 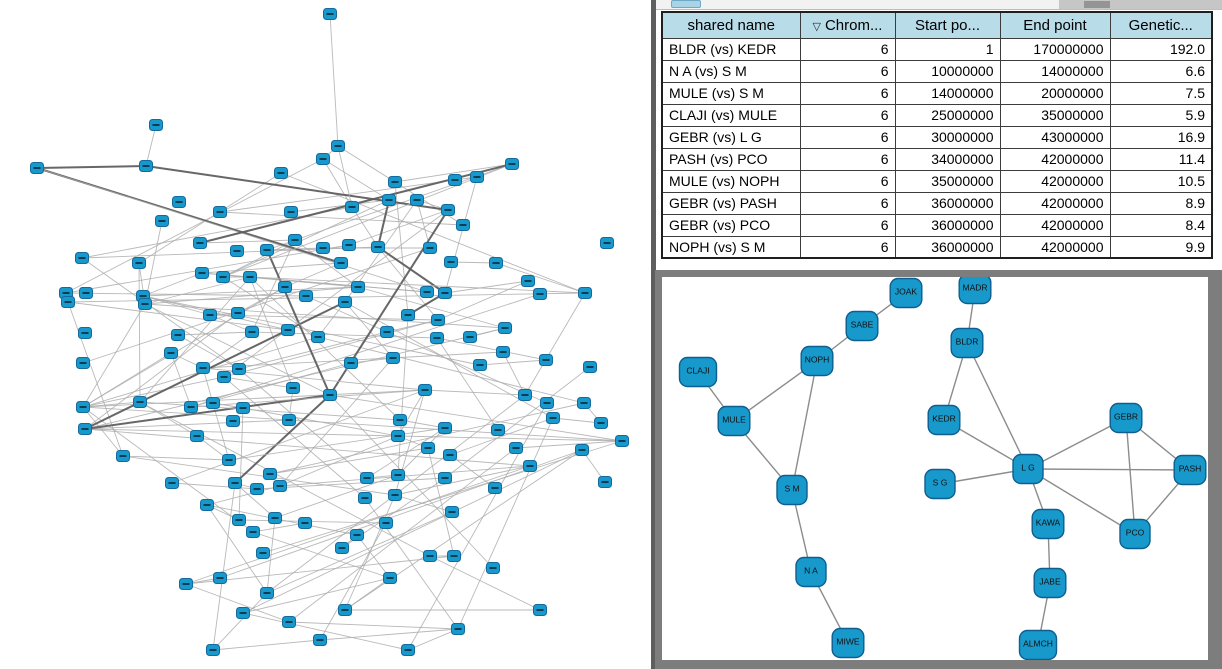 I want to click on detail-node-KAWA, so click(x=1048, y=524).